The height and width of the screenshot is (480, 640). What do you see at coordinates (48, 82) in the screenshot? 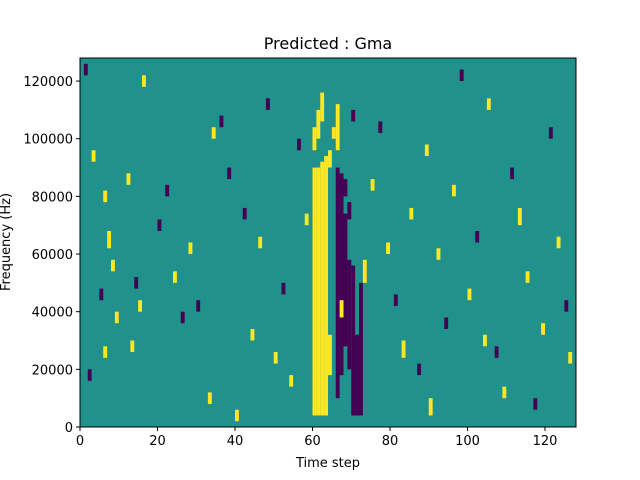
I see `y-tick-label: 120000` at bounding box center [48, 82].